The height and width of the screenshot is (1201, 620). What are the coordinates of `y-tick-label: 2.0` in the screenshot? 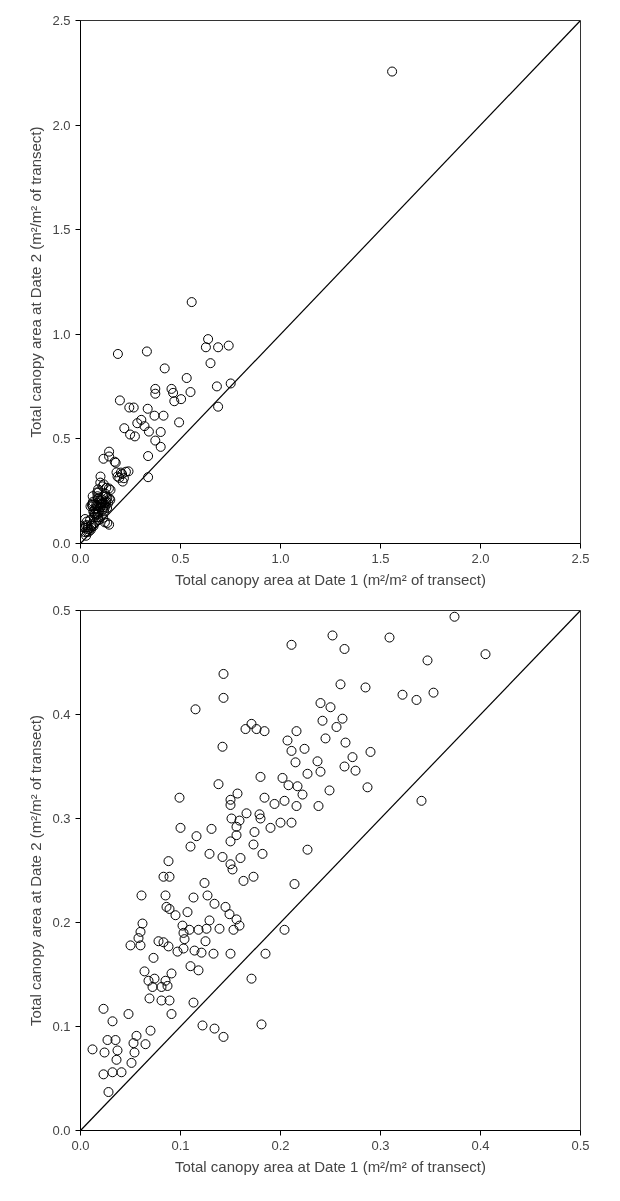 It's located at (61, 125).